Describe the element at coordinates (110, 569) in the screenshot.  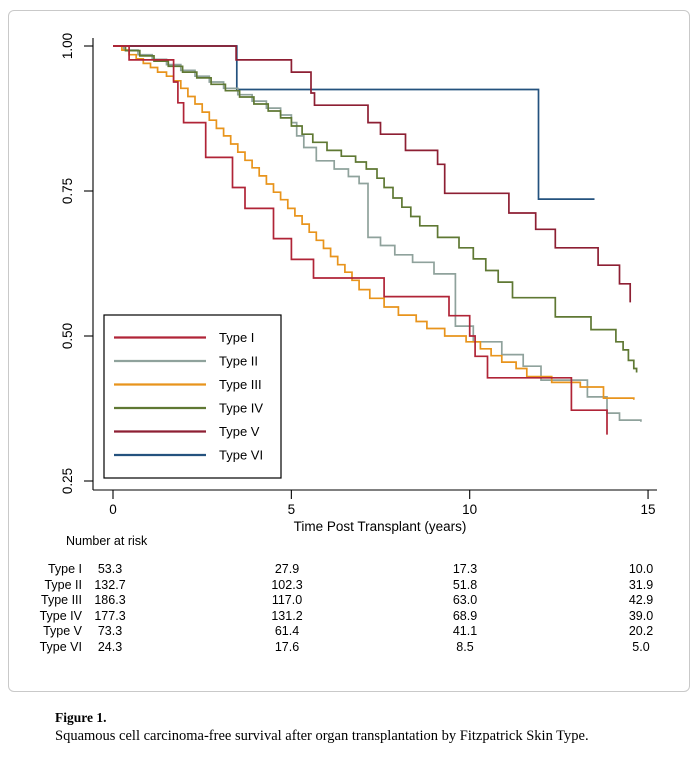
I see `risk-value: 53.3` at that location.